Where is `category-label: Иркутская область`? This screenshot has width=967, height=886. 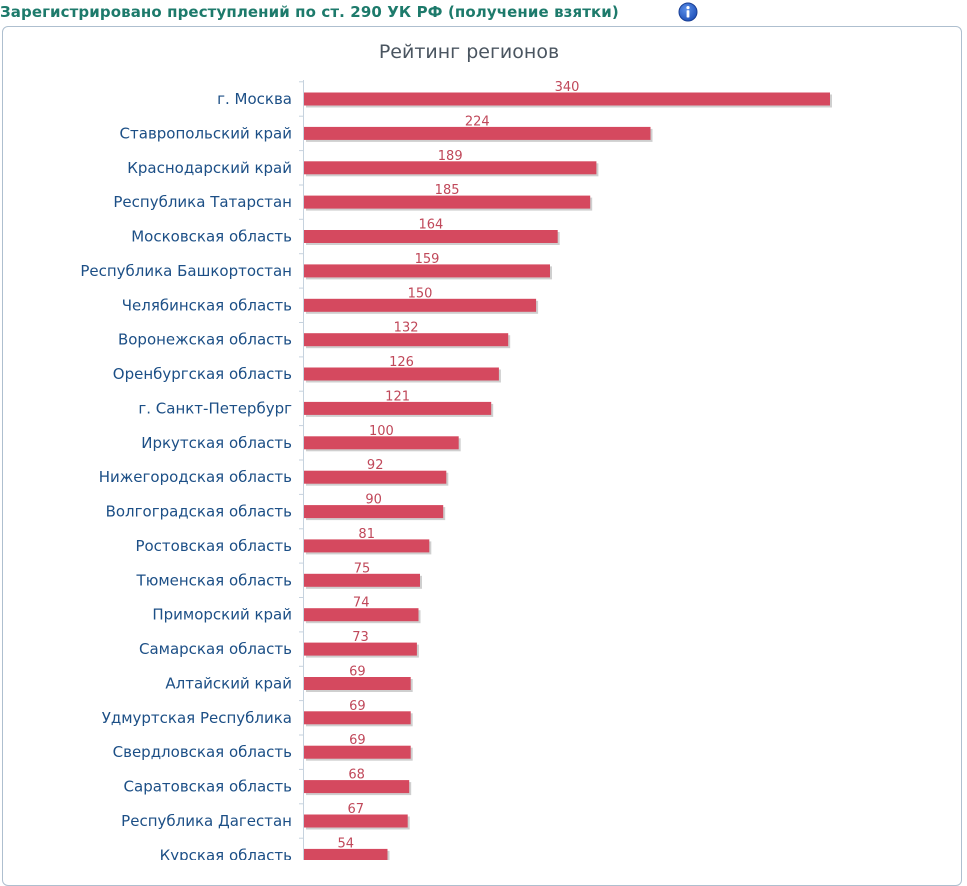 category-label: Иркутская область is located at coordinates (216, 443).